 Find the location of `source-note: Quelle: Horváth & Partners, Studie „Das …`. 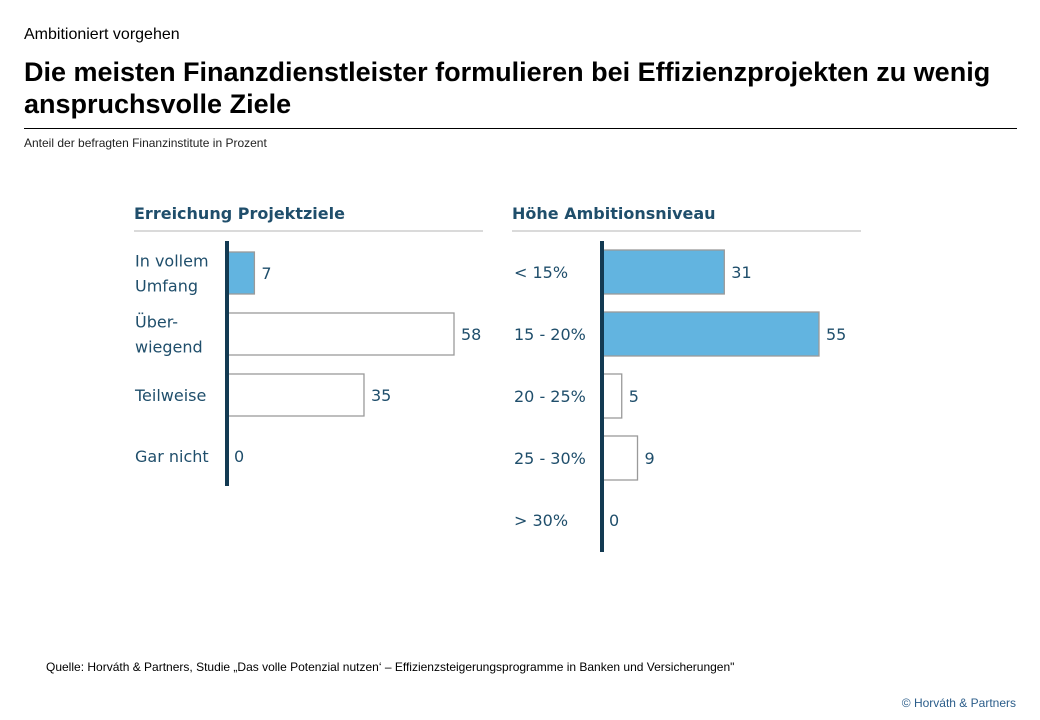

source-note: Quelle: Horváth & Partners, Studie „Das … is located at coordinates (390, 667).